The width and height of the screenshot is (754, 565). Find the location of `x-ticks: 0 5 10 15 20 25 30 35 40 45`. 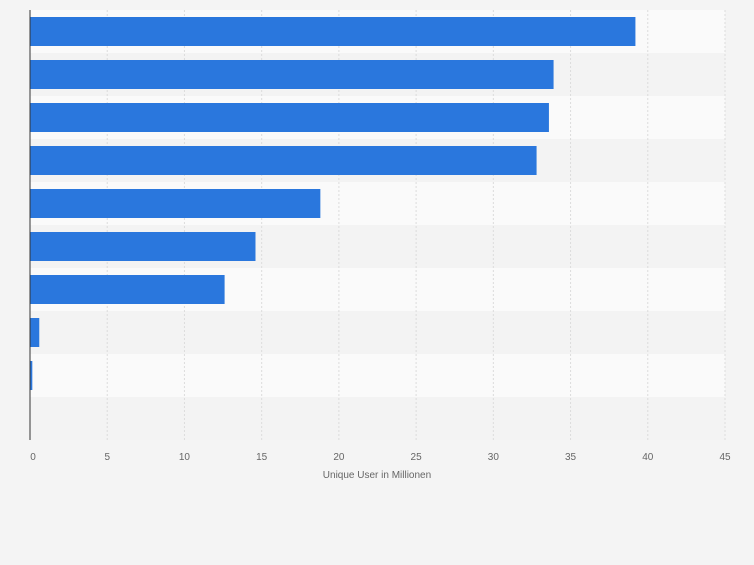

x-ticks: 0 5 10 15 20 25 30 35 40 45 is located at coordinates (380, 457).